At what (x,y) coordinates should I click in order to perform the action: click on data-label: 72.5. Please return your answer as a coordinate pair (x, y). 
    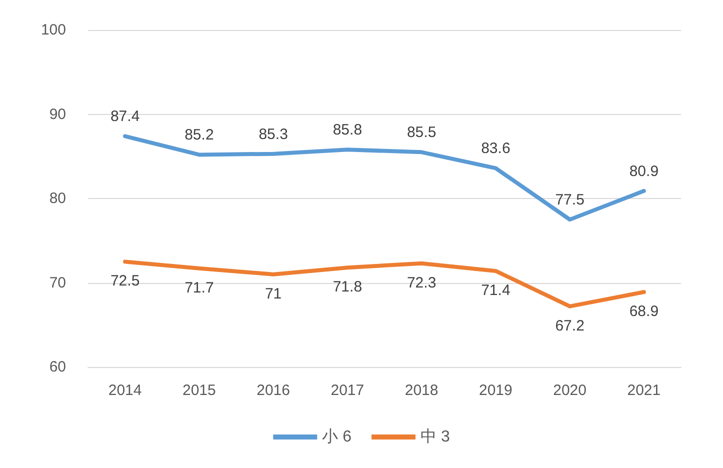
    Looking at the image, I should click on (125, 281).